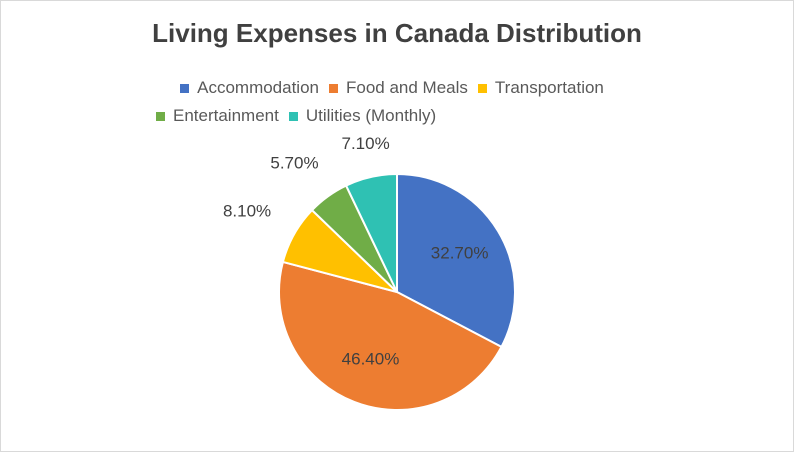  I want to click on legend-item-utilities: Utilities (Monthly), so click(362, 116).